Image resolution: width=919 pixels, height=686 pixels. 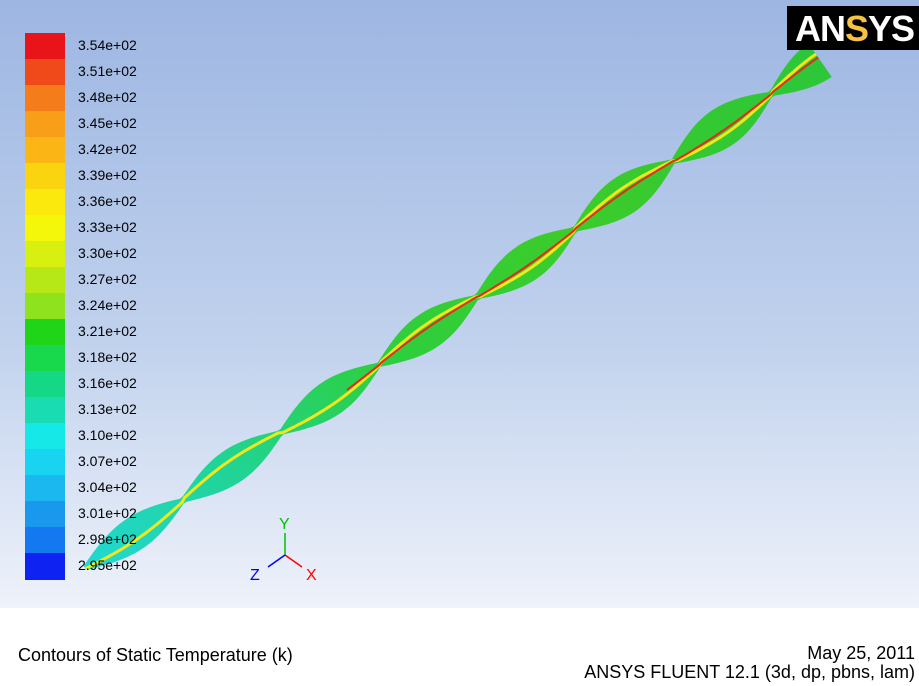 What do you see at coordinates (749, 672) in the screenshot?
I see `solver-version: ANSYS FLUENT 12.1 (3d, dp, pbns, lam)` at bounding box center [749, 672].